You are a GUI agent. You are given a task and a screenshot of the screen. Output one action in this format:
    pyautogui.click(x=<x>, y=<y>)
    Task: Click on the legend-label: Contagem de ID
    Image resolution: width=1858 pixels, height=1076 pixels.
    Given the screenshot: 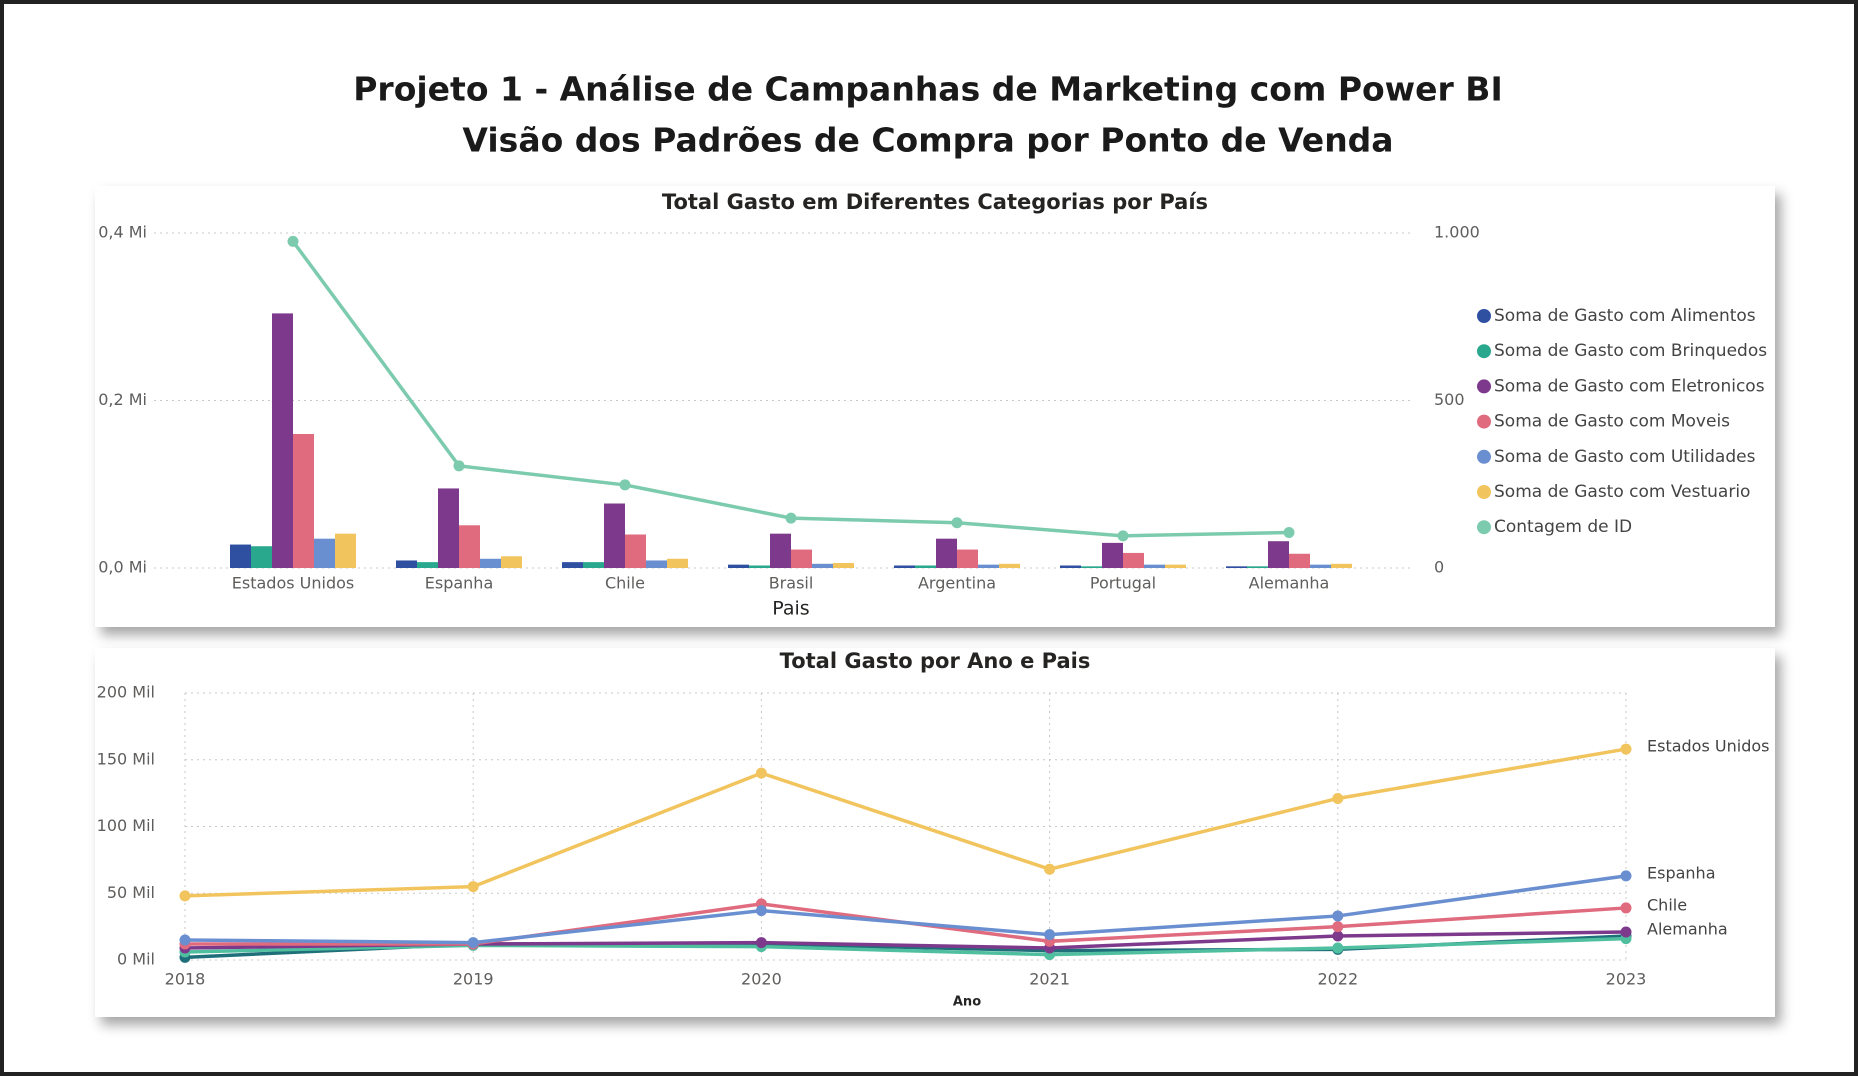 What is the action you would take?
    pyautogui.click(x=1563, y=527)
    